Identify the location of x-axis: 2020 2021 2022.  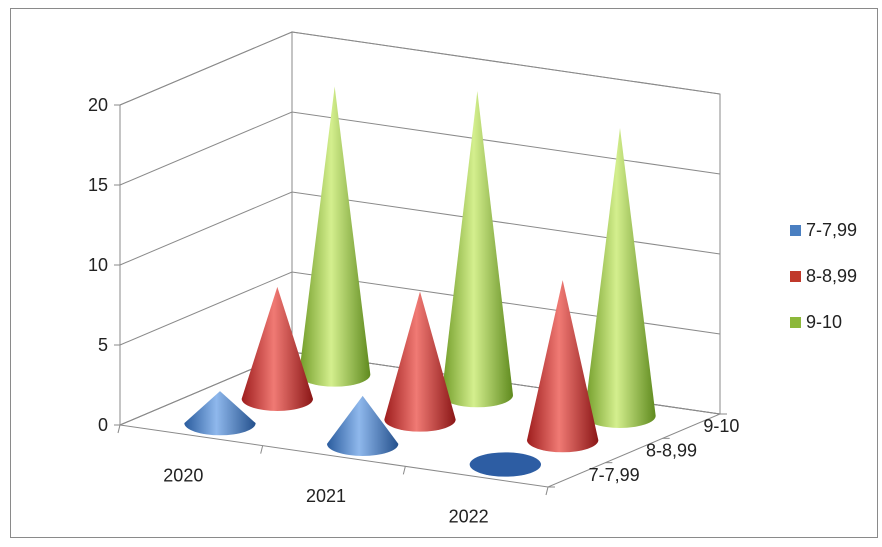
(333, 475).